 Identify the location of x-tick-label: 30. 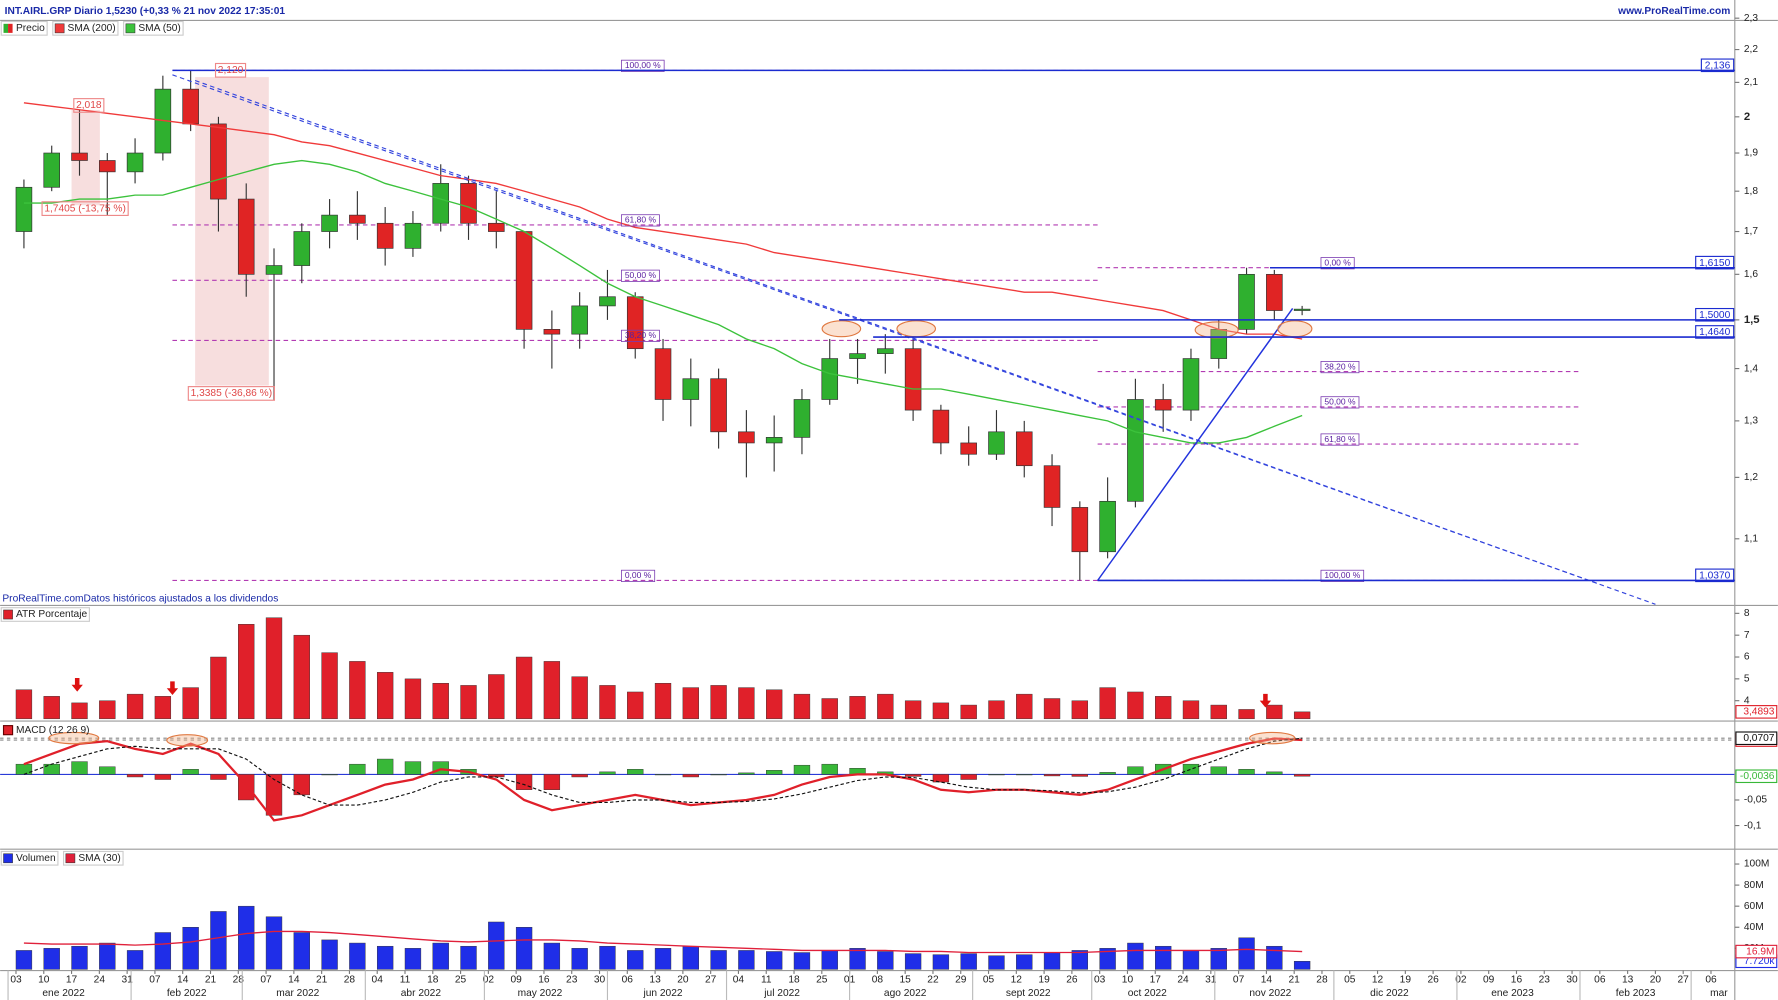
(600, 979).